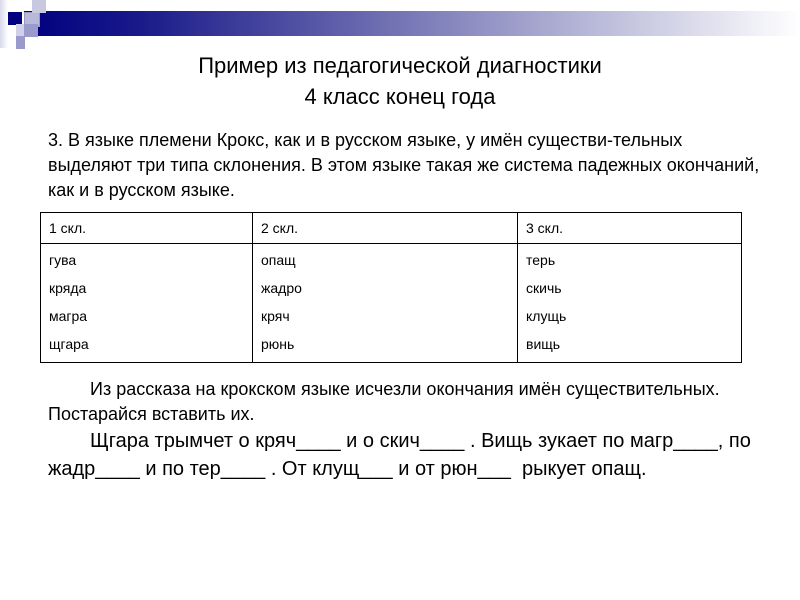  Describe the element at coordinates (412, 23) in the screenshot. I see `header-gradient-bar` at that location.